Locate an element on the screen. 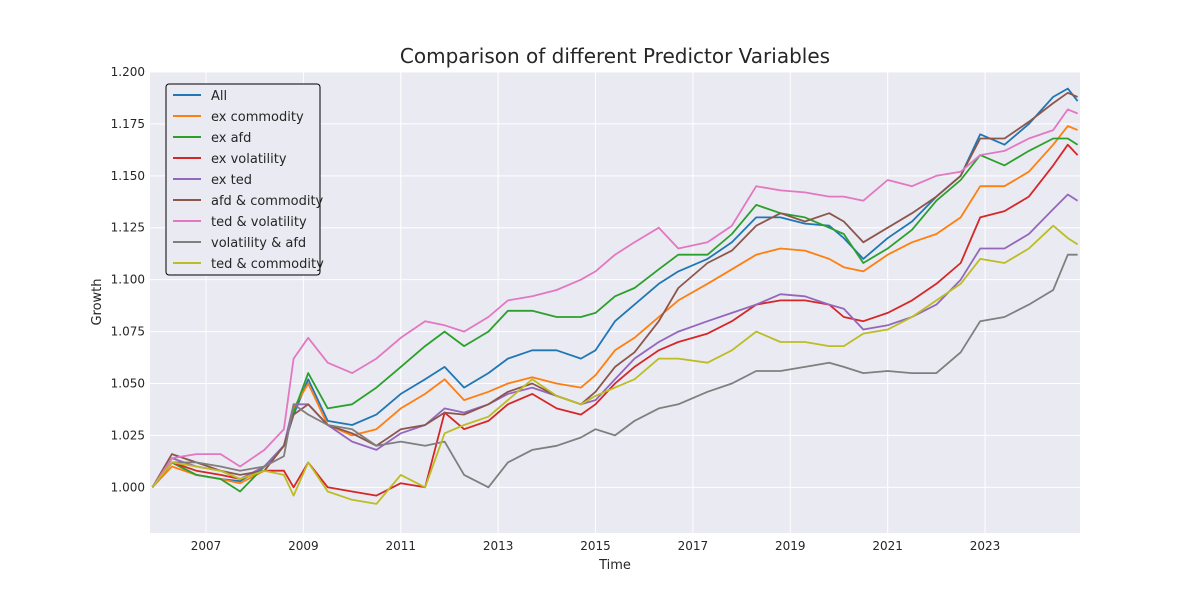  legend-label-1: ex commodity is located at coordinates (257, 117).